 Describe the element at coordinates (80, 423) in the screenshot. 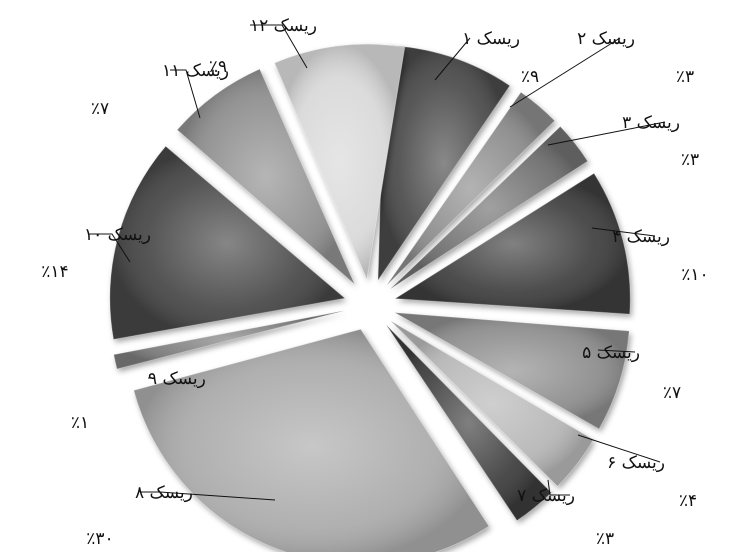

I see `slice-percent-label-9: ٪۱` at that location.